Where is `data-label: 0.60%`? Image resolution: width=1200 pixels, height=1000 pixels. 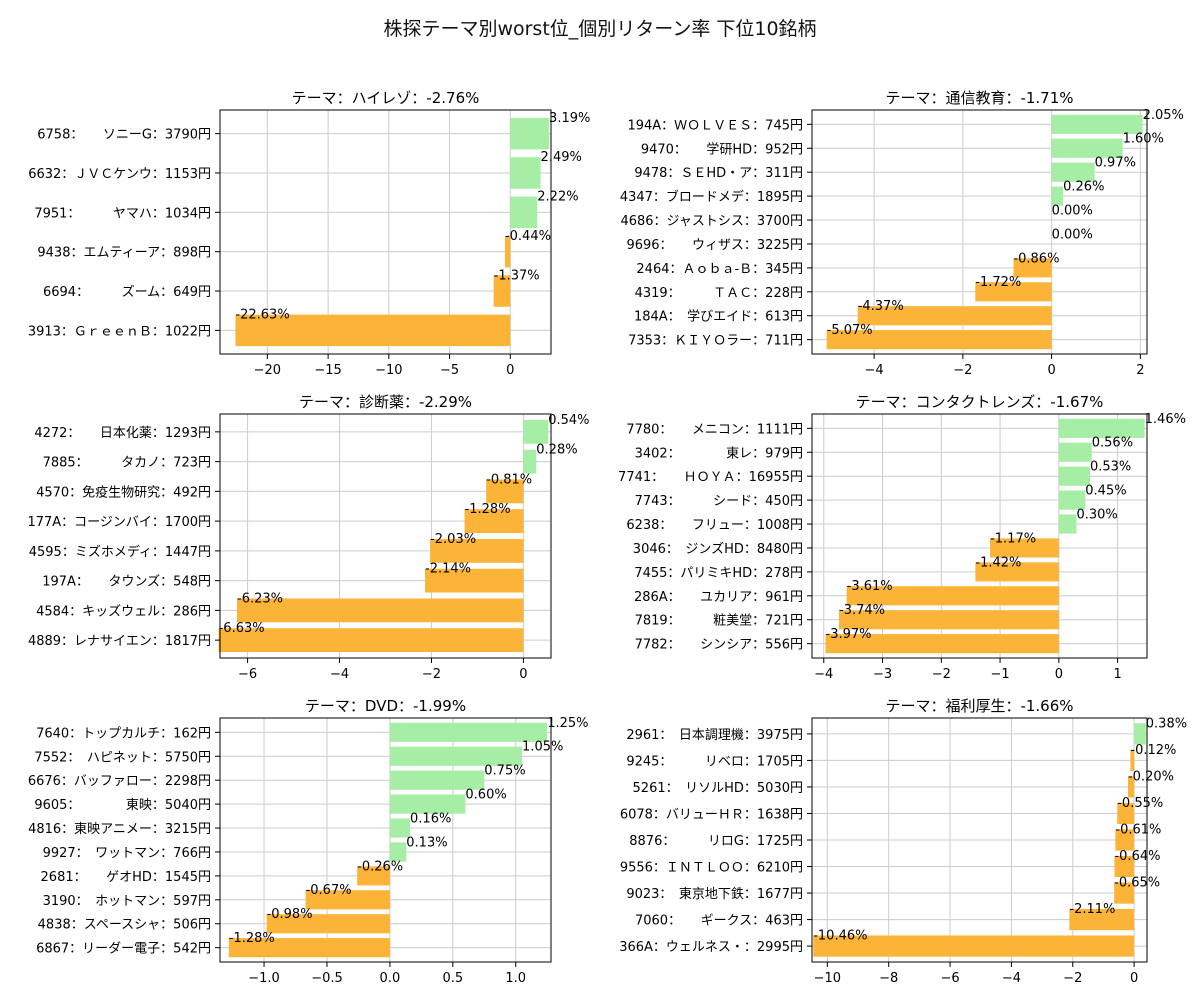
data-label: 0.60% is located at coordinates (485, 795).